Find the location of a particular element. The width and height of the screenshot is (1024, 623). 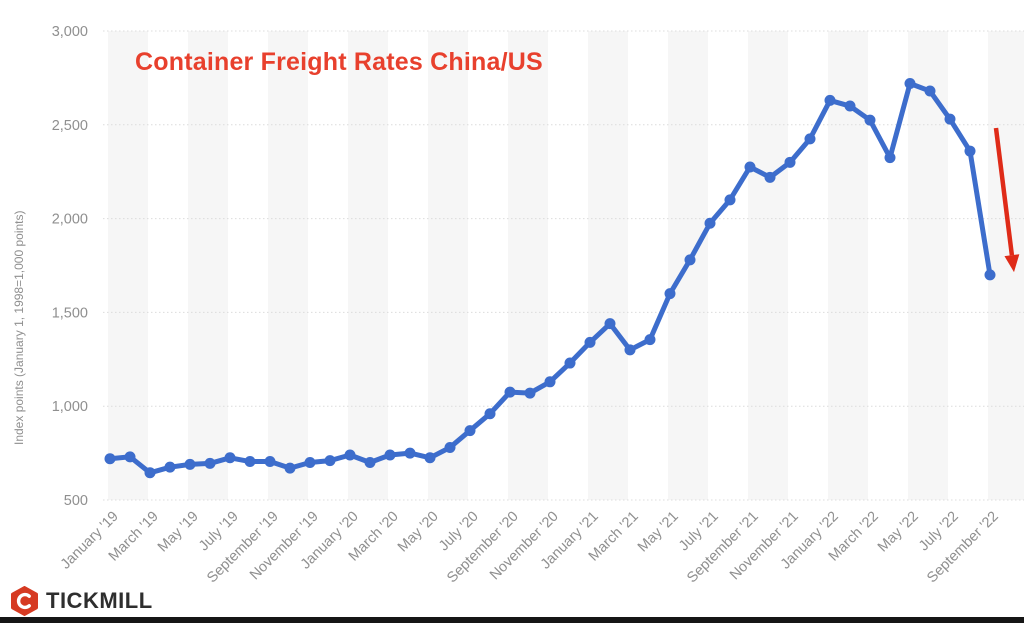

down-trend-arrow-head is located at coordinates (1012, 263).